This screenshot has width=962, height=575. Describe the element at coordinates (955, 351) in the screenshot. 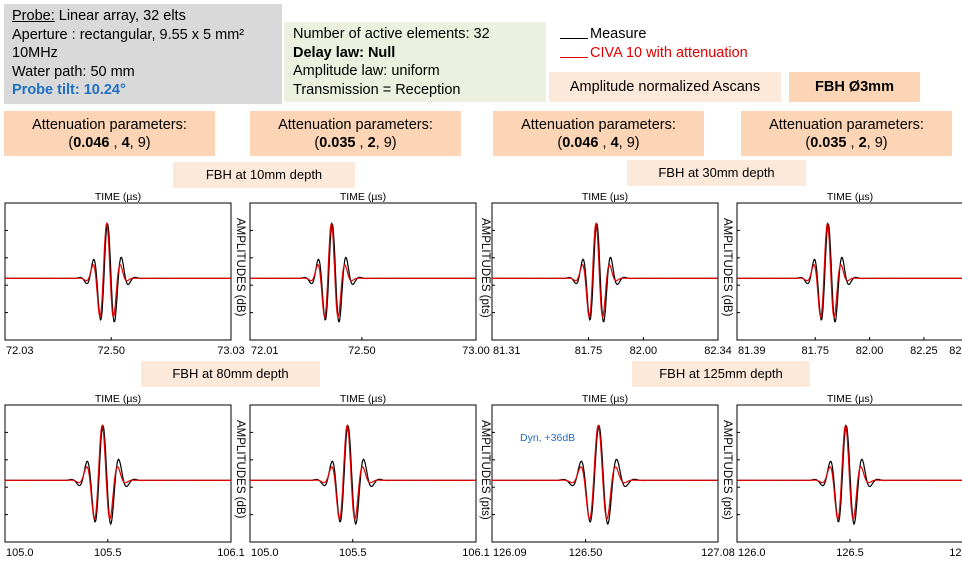

I see `x-tick-label: 82.43` at that location.